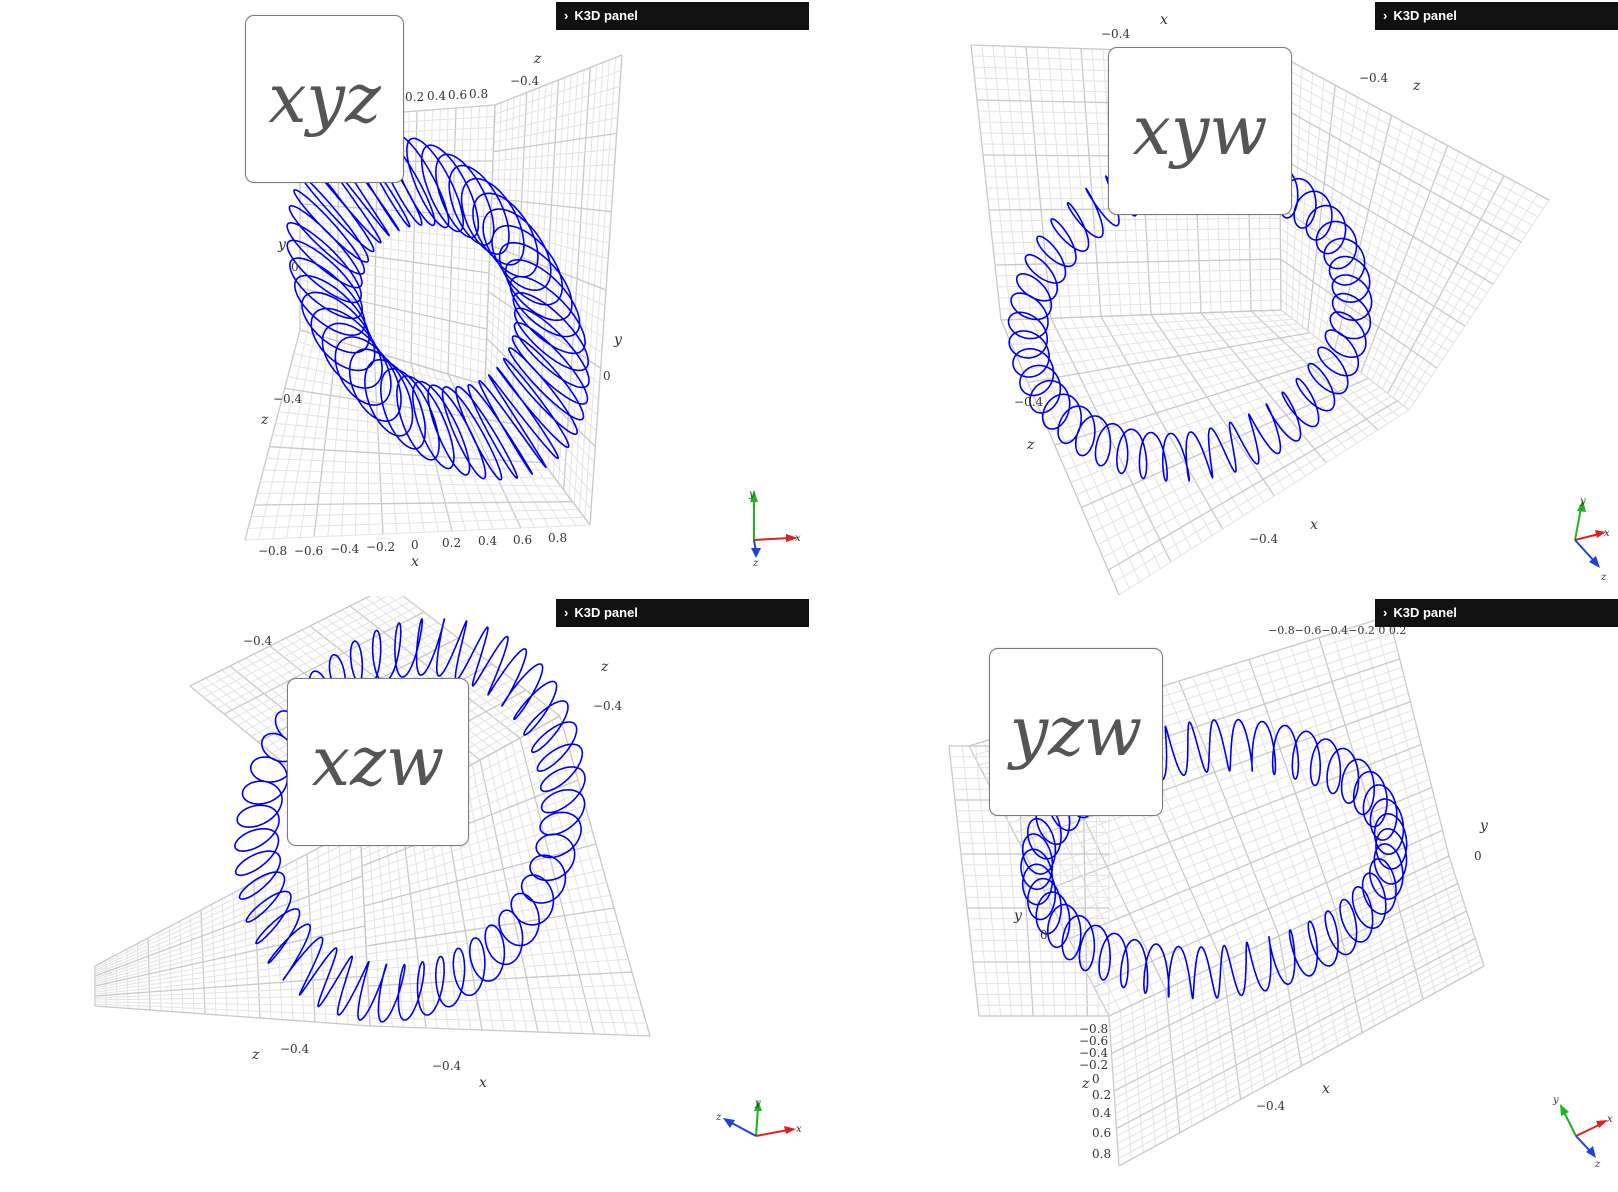  What do you see at coordinates (1093, 1041) in the screenshot?
I see `z-tick-label: −0.6` at bounding box center [1093, 1041].